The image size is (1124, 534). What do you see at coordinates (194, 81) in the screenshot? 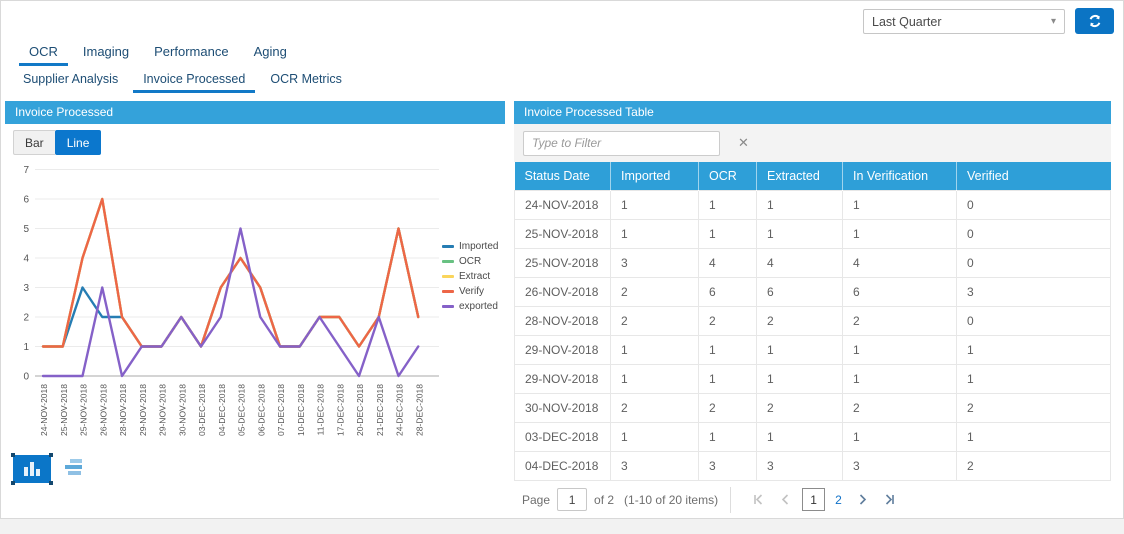
I see `tab-invoice-processed: Invoice Processed` at bounding box center [194, 81].